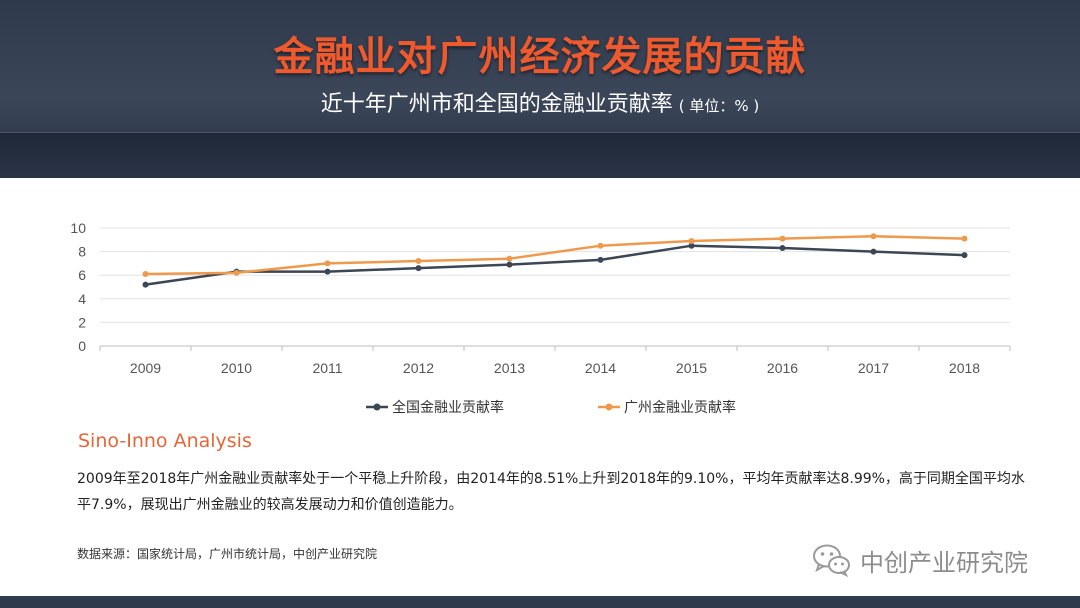 This screenshot has width=1080, height=608. What do you see at coordinates (82, 322) in the screenshot?
I see `y-tick-label: 2` at bounding box center [82, 322].